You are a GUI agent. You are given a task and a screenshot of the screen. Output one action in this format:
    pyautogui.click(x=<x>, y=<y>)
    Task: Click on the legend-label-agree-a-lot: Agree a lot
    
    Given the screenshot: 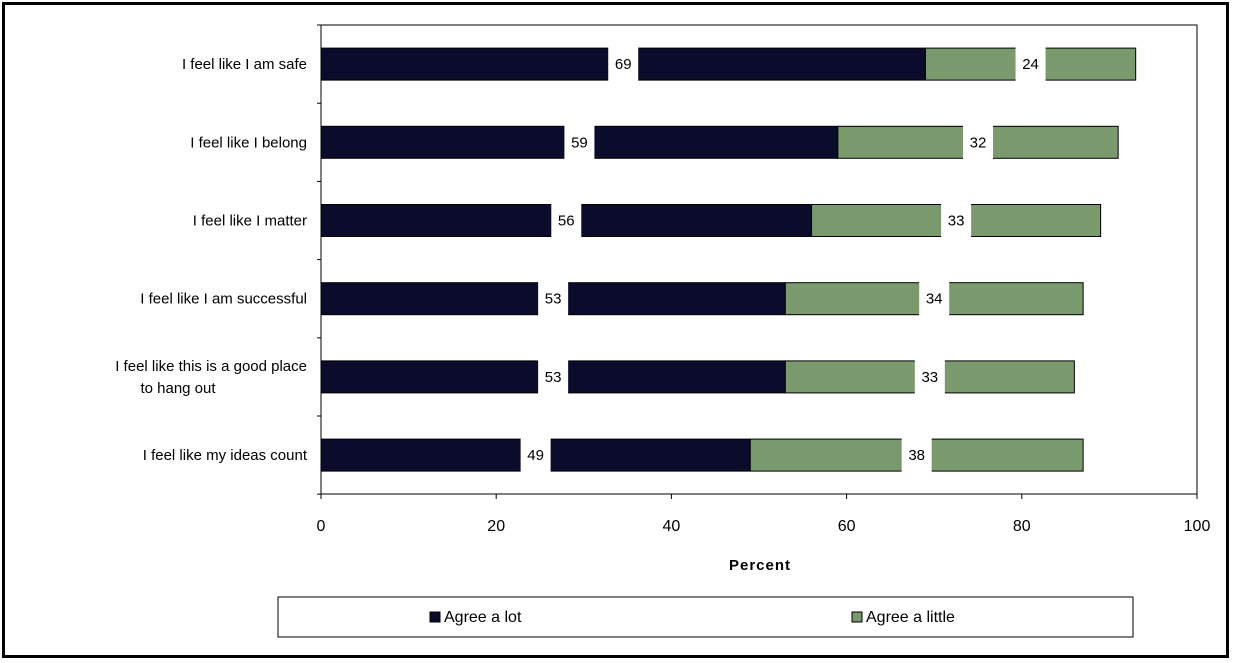 What is the action you would take?
    pyautogui.click(x=483, y=617)
    